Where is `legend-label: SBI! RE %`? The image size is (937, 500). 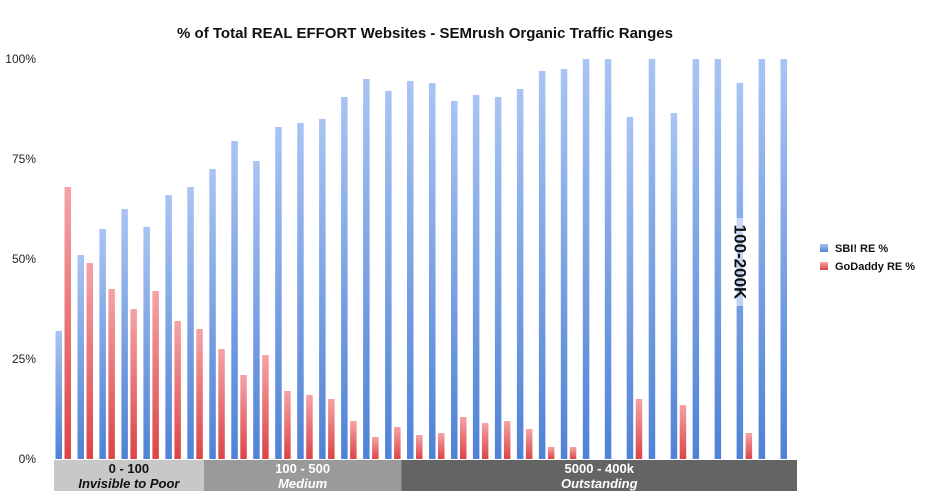 legend-label: SBI! RE % is located at coordinates (861, 249).